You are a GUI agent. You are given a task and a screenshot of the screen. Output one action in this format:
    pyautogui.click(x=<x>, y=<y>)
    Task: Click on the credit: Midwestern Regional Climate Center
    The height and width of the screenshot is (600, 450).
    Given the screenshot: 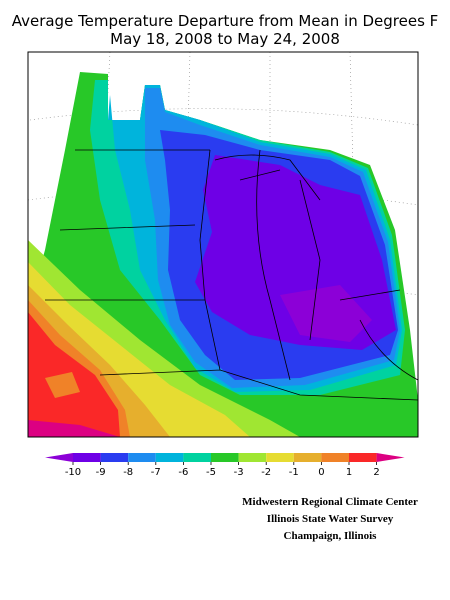 What is the action you would take?
    pyautogui.click(x=330, y=502)
    